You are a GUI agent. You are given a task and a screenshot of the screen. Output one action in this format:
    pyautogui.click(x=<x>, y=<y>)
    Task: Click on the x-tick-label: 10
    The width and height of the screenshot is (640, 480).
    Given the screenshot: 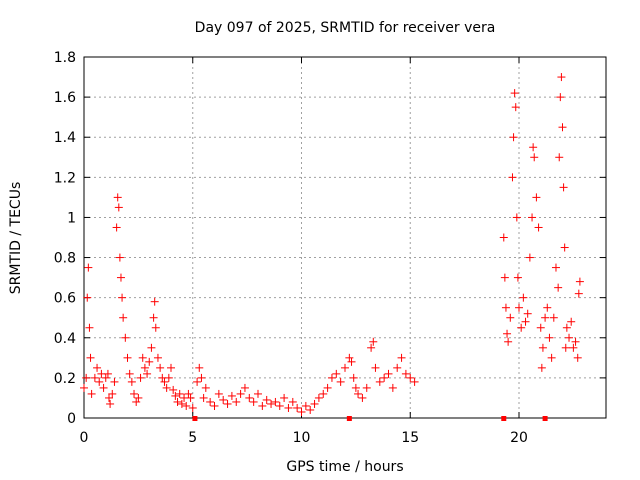 What is the action you would take?
    pyautogui.click(x=302, y=438)
    